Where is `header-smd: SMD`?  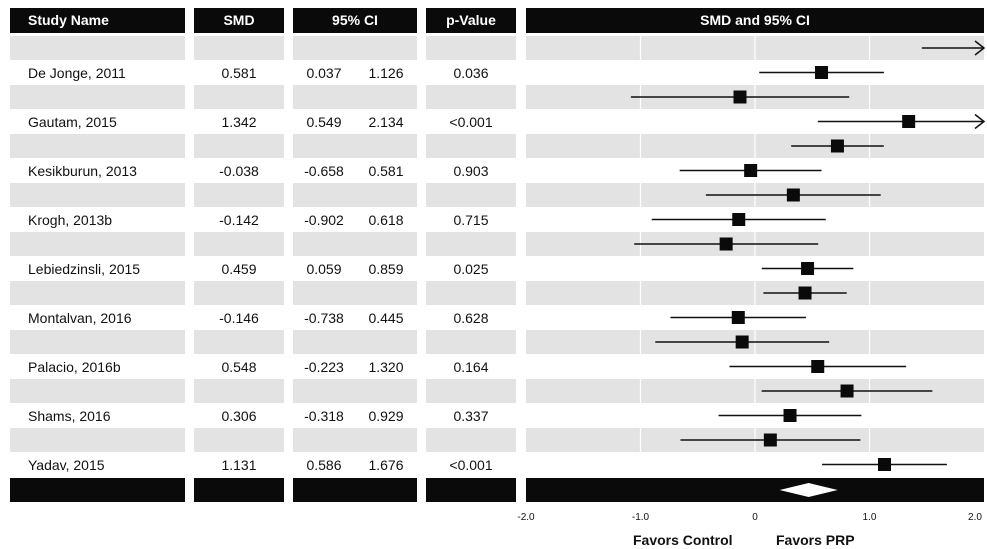
header-smd: SMD is located at coordinates (239, 20).